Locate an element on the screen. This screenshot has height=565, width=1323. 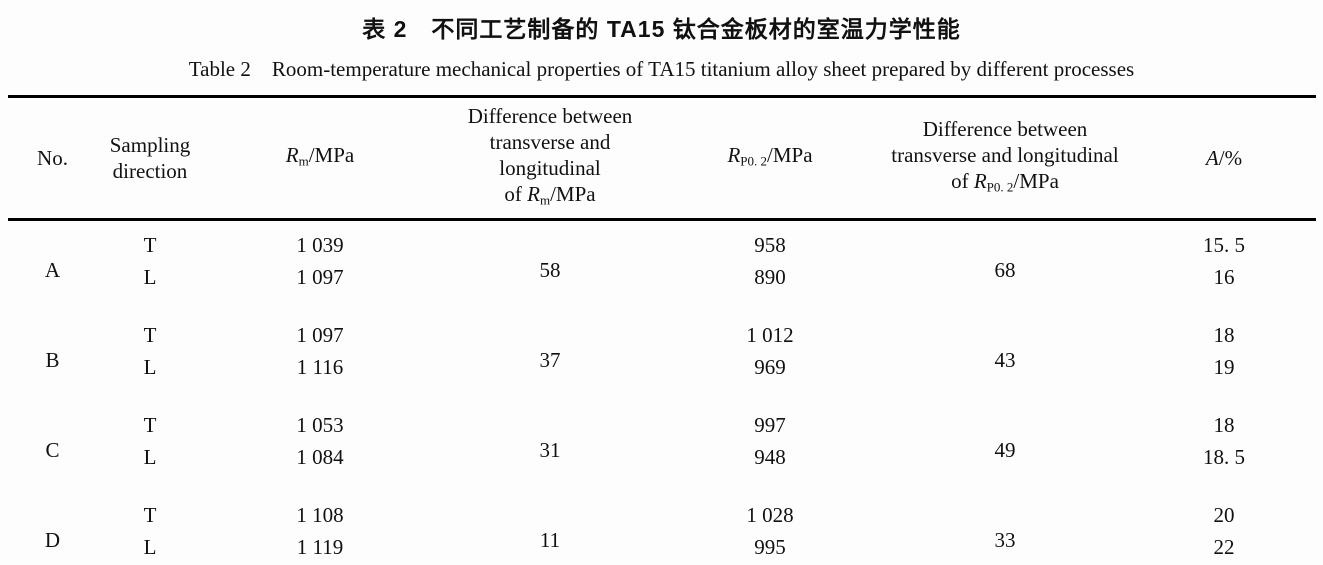
sampling-line1: Sampling is located at coordinates (150, 145).